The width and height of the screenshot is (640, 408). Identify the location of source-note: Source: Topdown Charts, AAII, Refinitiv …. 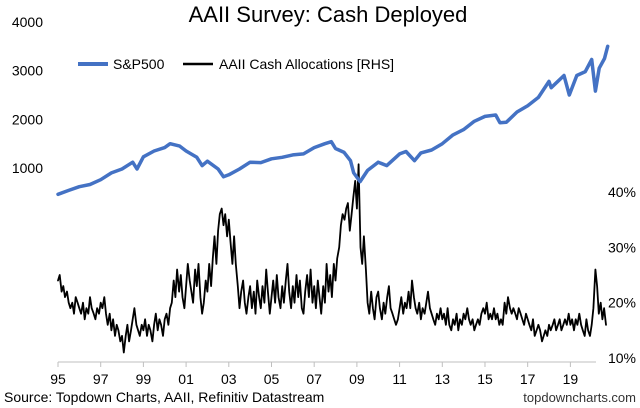
(164, 397).